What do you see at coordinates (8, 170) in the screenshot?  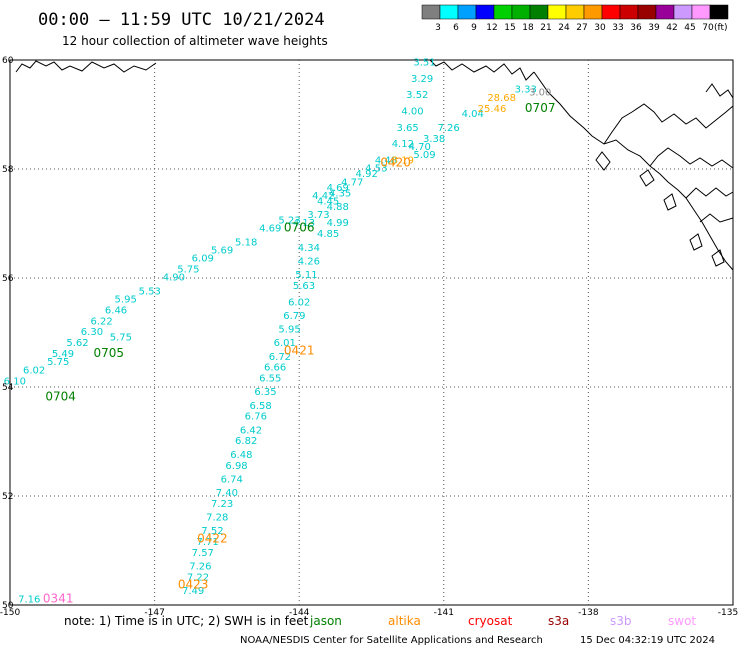 I see `lat-tick-label: 58` at bounding box center [8, 170].